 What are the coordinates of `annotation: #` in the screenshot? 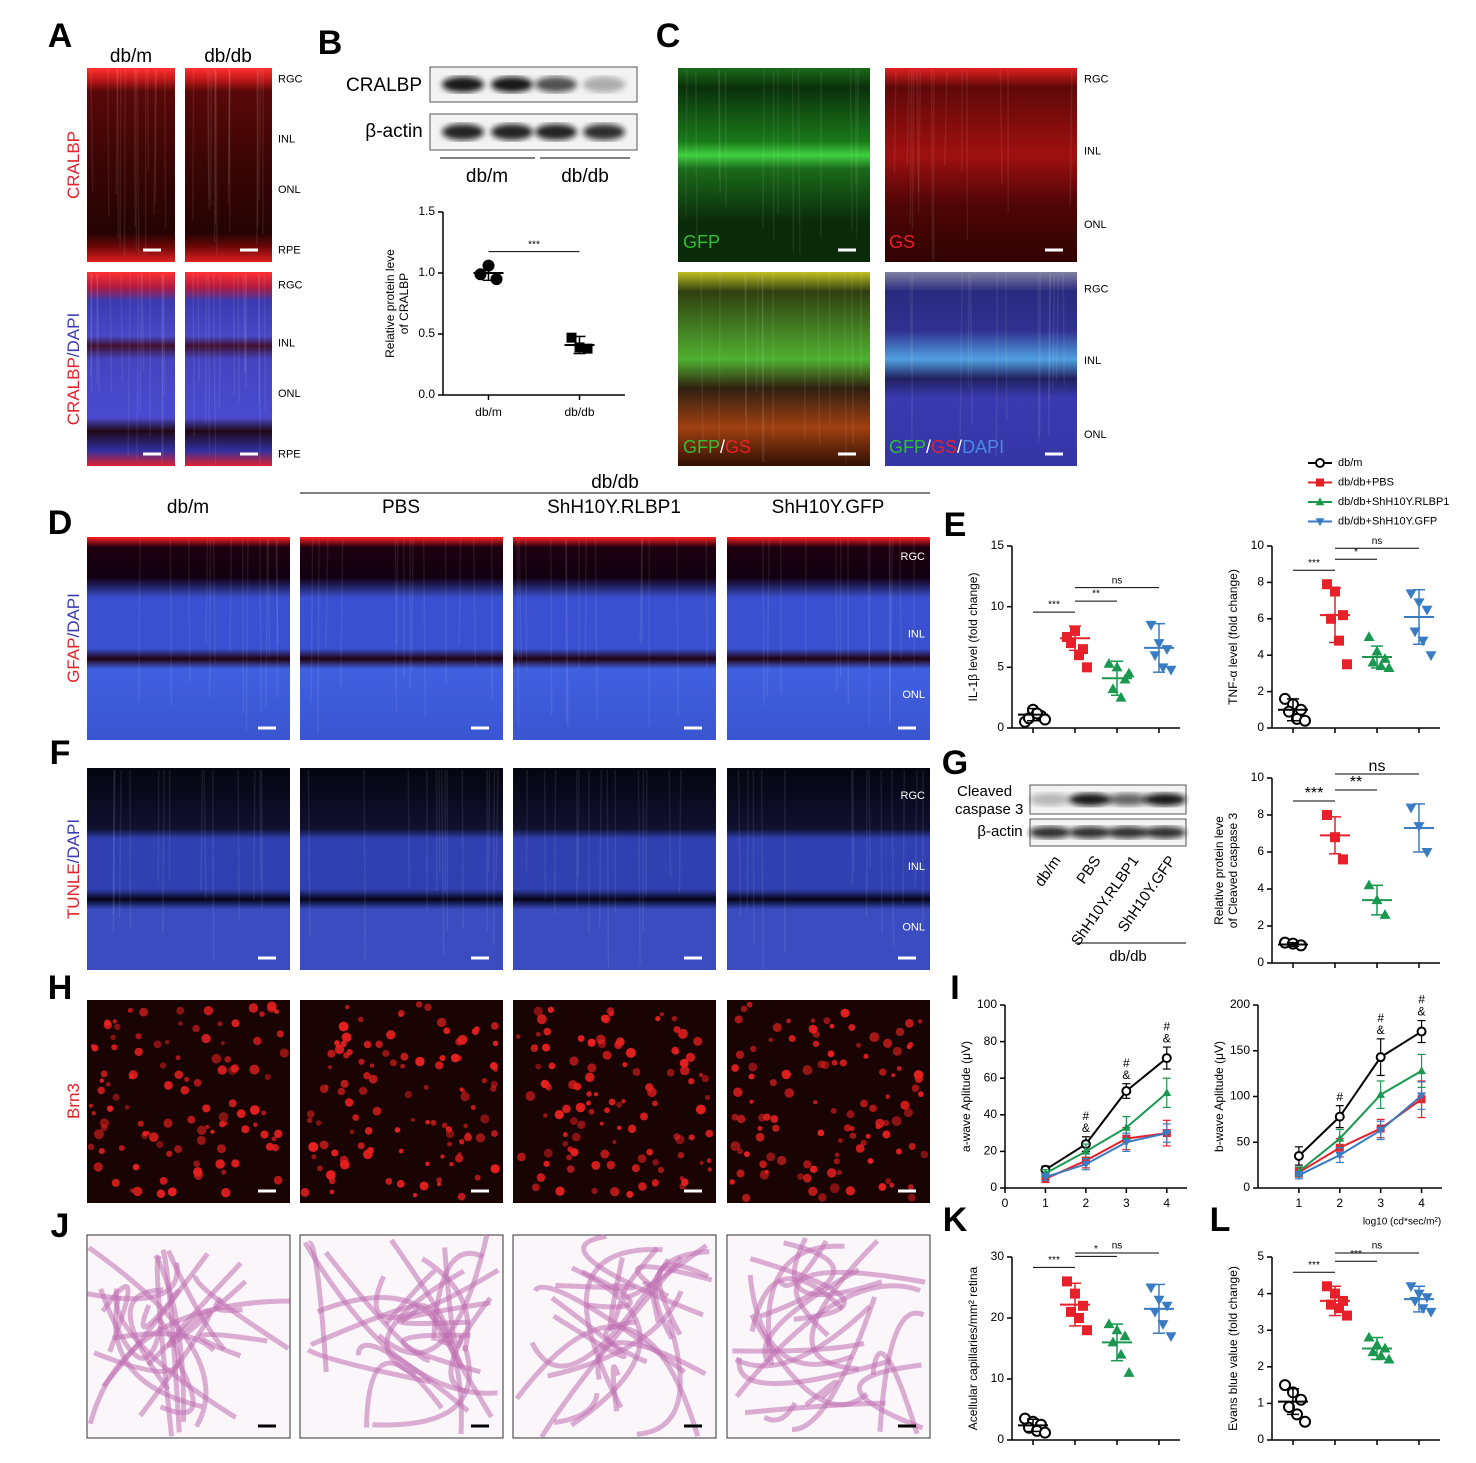 It's located at (1086, 1116).